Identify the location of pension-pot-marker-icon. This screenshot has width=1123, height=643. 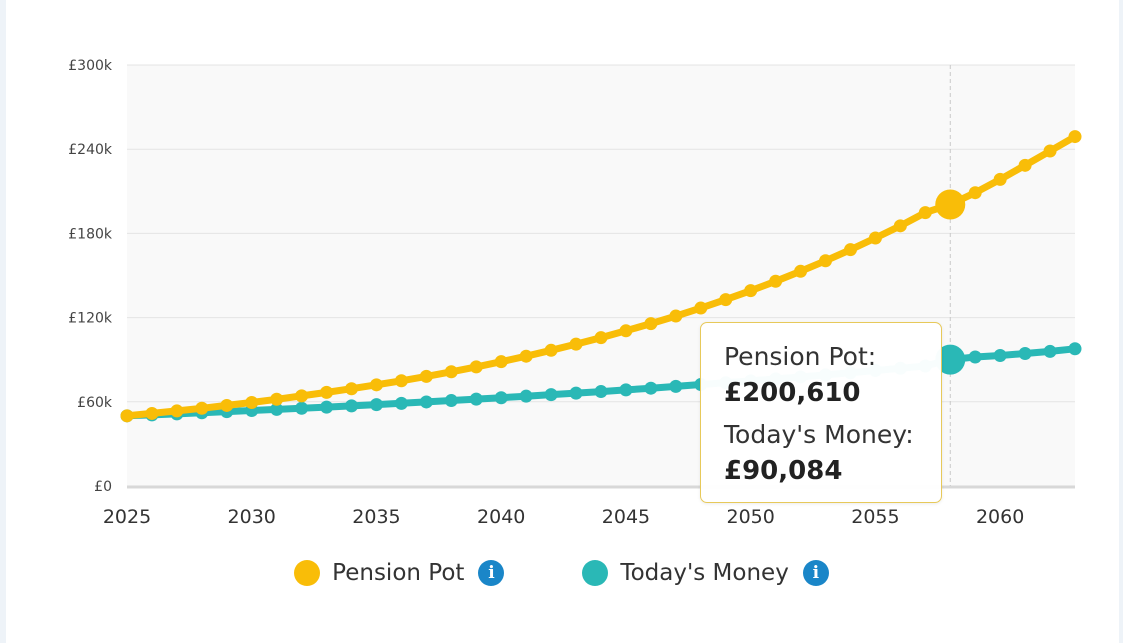
(307, 573).